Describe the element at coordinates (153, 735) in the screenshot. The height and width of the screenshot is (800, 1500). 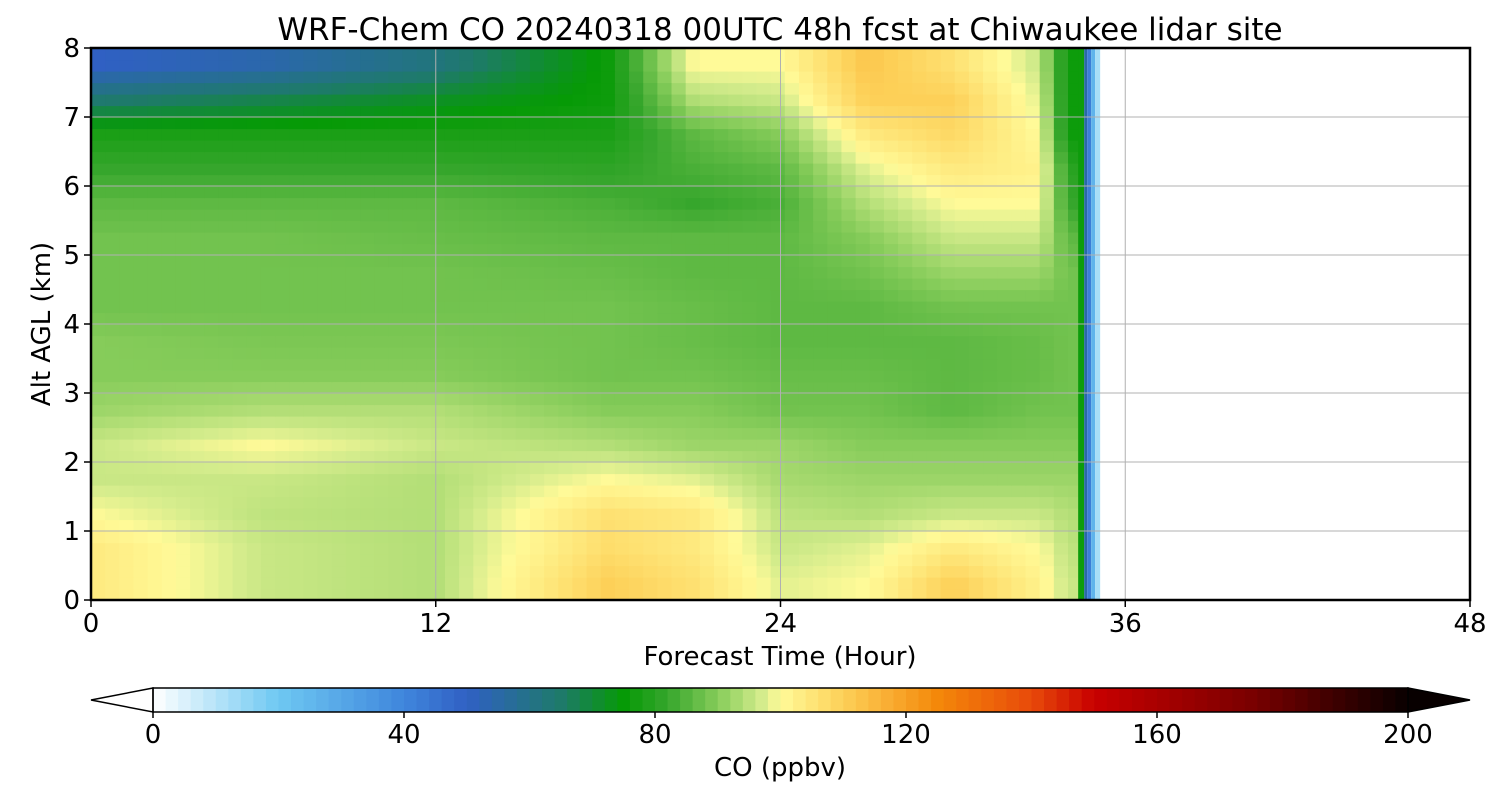
I see `colorbar-tick-label: 0` at that location.